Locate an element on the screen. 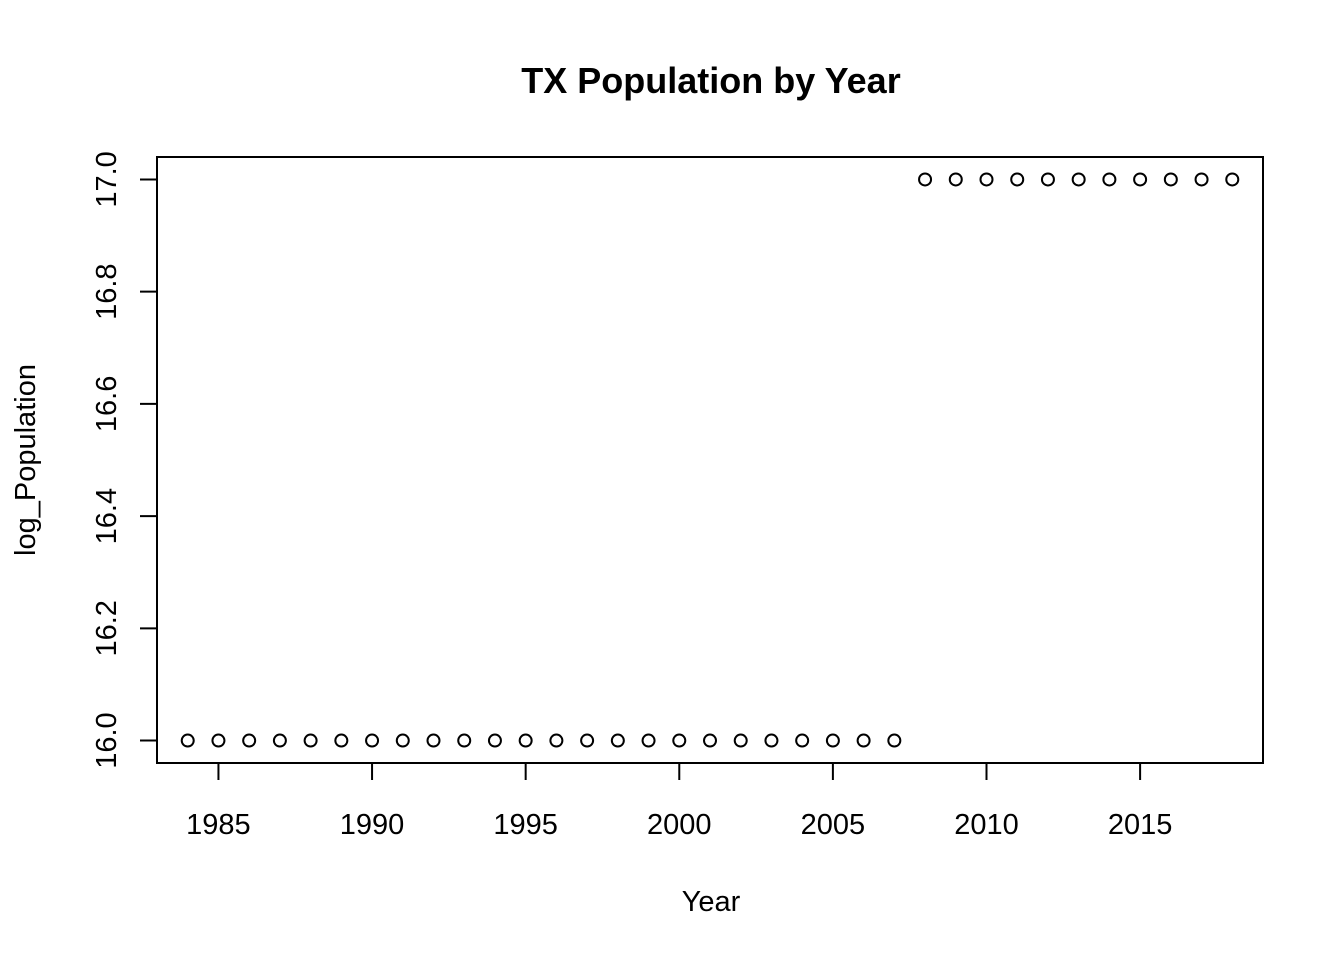  y-axis-label: log_Population is located at coordinates (26, 460).